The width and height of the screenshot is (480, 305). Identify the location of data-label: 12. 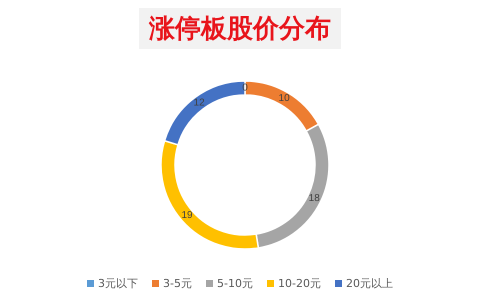
(200, 103).